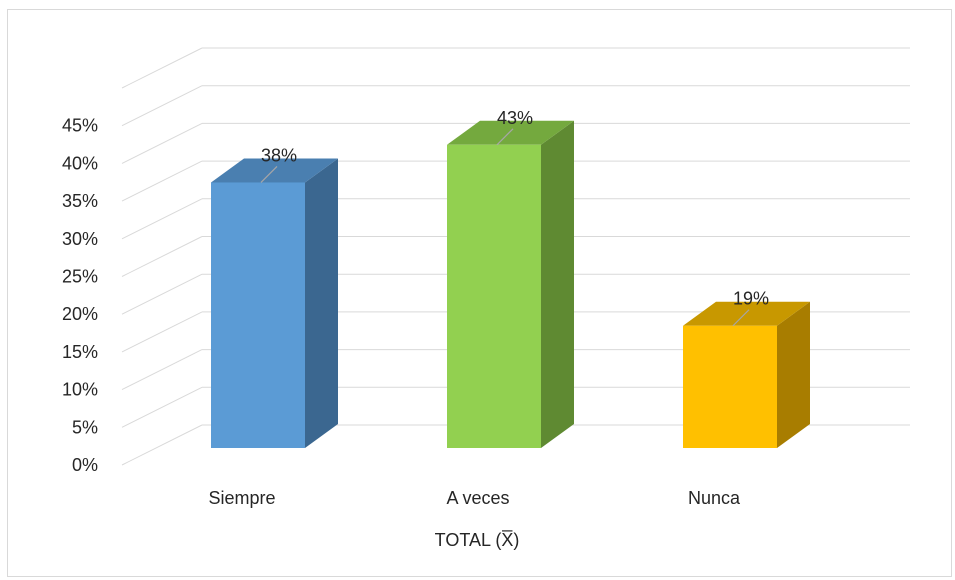  Describe the element at coordinates (515, 118) in the screenshot. I see `data-label: 43%` at that location.